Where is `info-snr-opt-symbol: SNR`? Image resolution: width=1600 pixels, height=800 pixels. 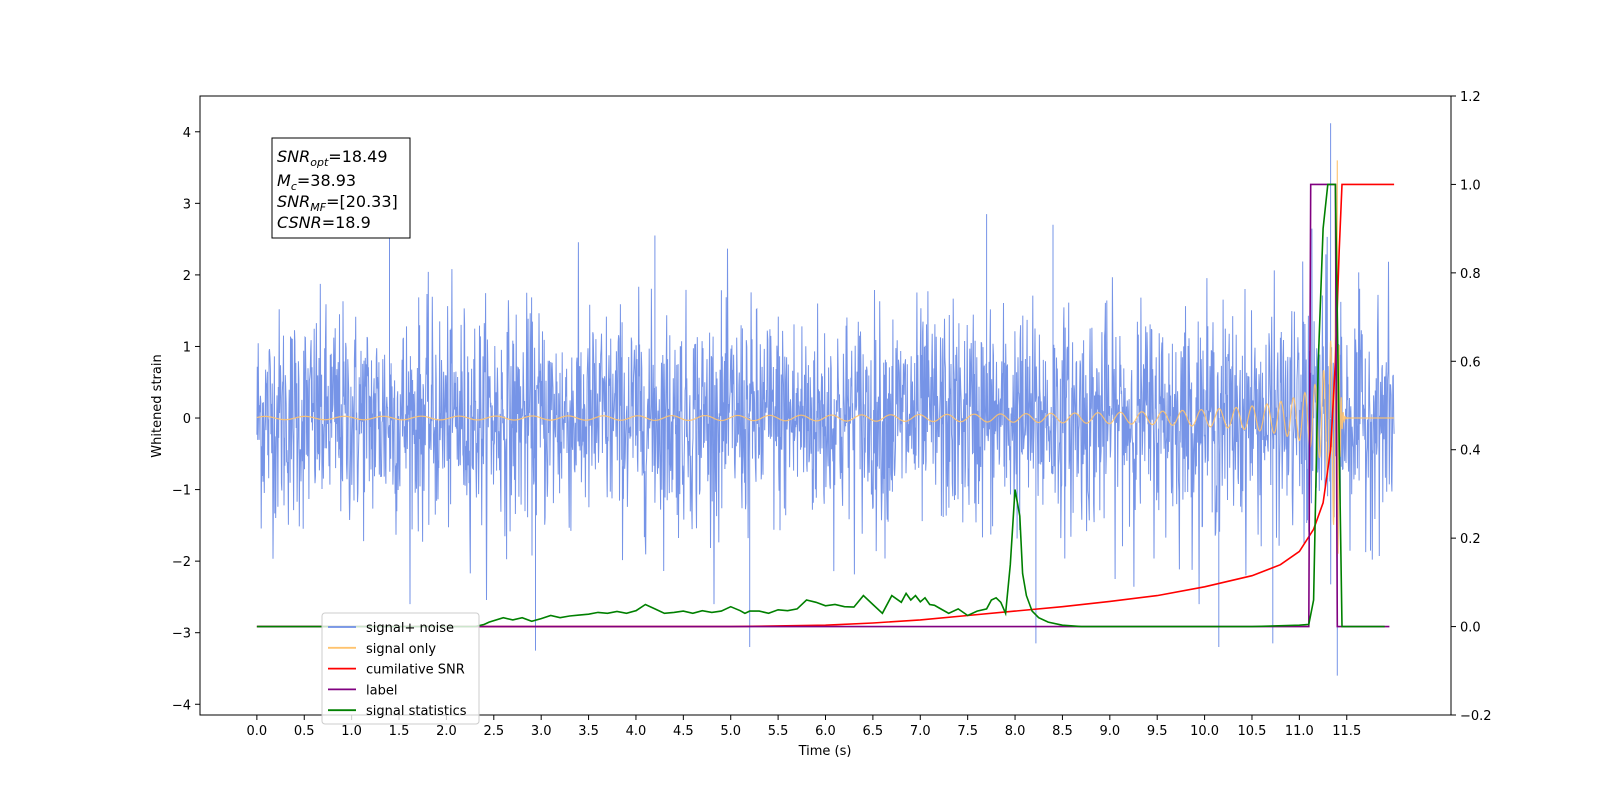
info-snr-opt-symbol: SNR is located at coordinates (293, 156).